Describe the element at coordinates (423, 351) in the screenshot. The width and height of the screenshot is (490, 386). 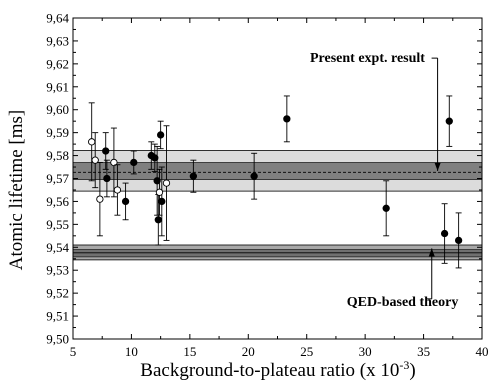
I see `x-tick-label: 35` at that location.